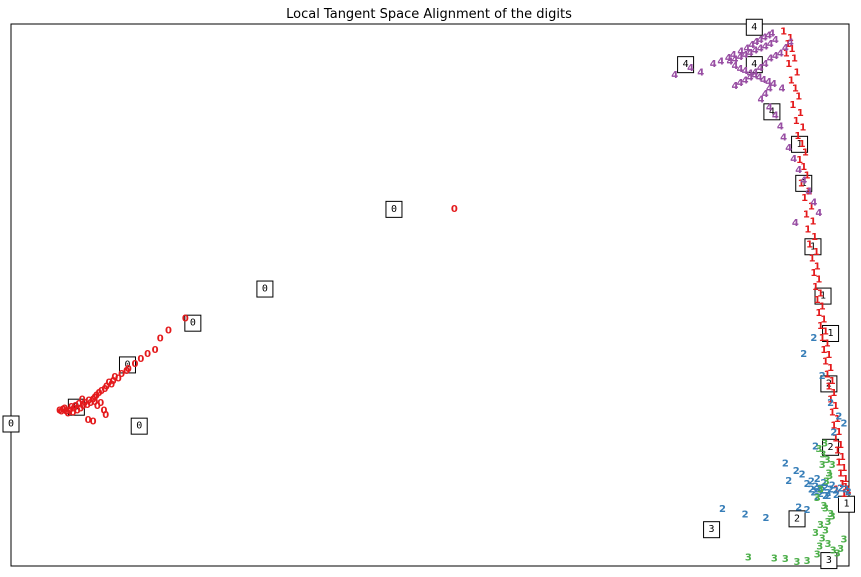  Describe the element at coordinates (394, 209) in the screenshot. I see `digit-thumbnail-0: 0` at that location.